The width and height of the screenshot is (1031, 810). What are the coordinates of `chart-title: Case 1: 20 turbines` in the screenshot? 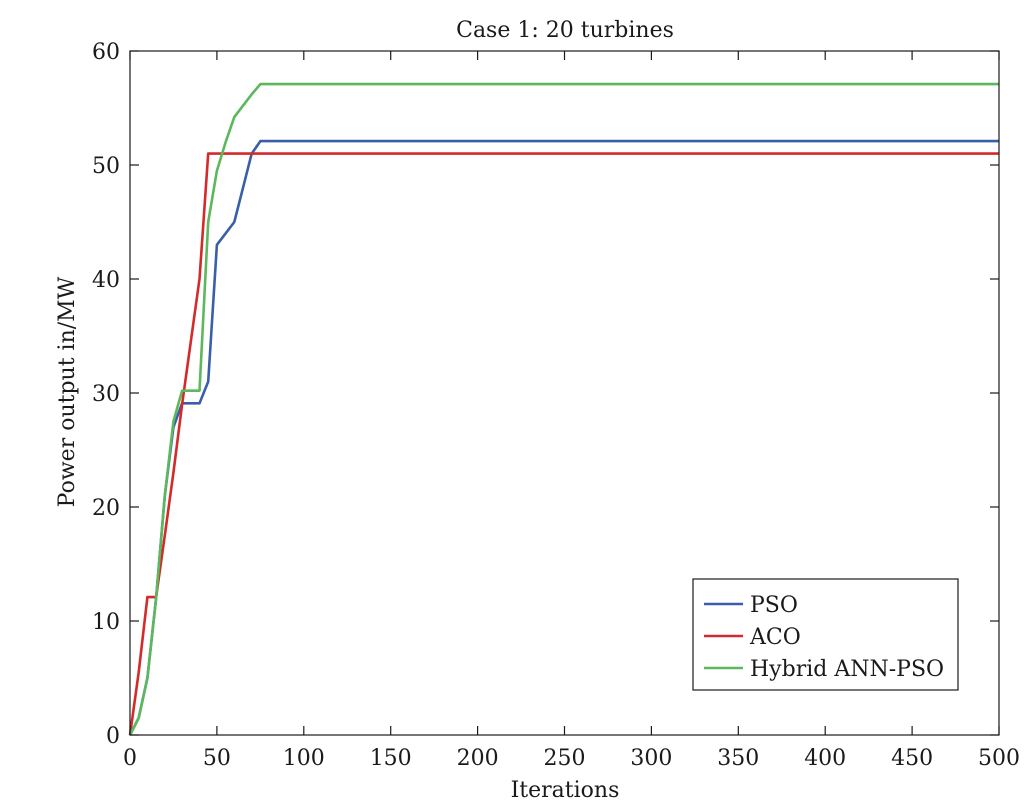 It's located at (565, 30).